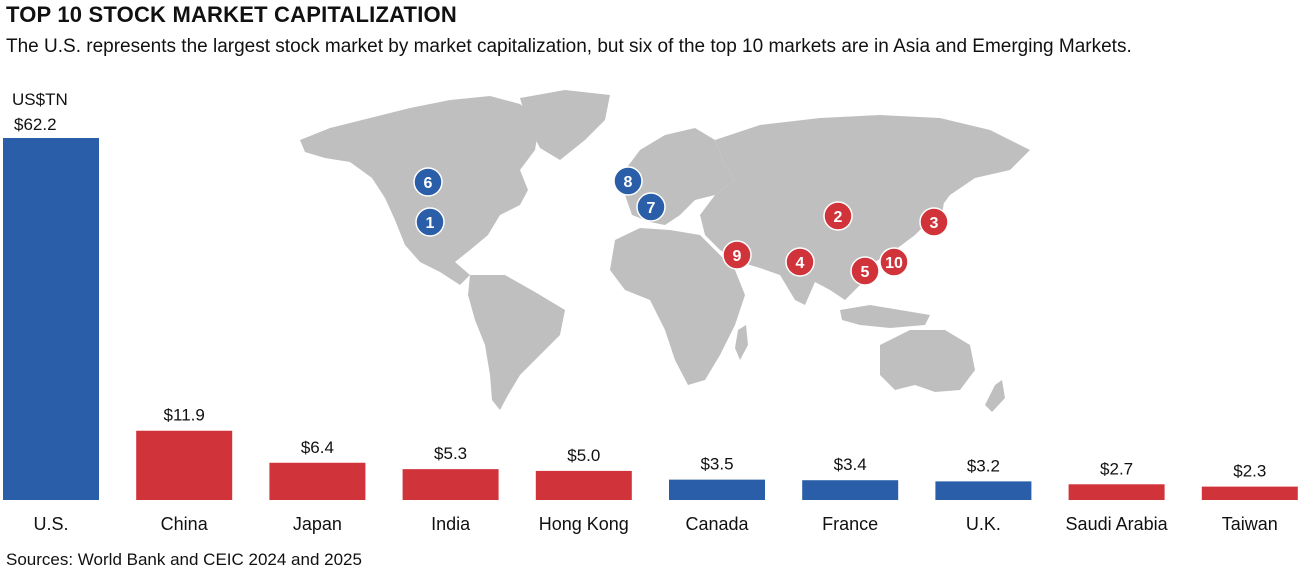  Describe the element at coordinates (983, 490) in the screenshot. I see `bar-u-k-` at that location.